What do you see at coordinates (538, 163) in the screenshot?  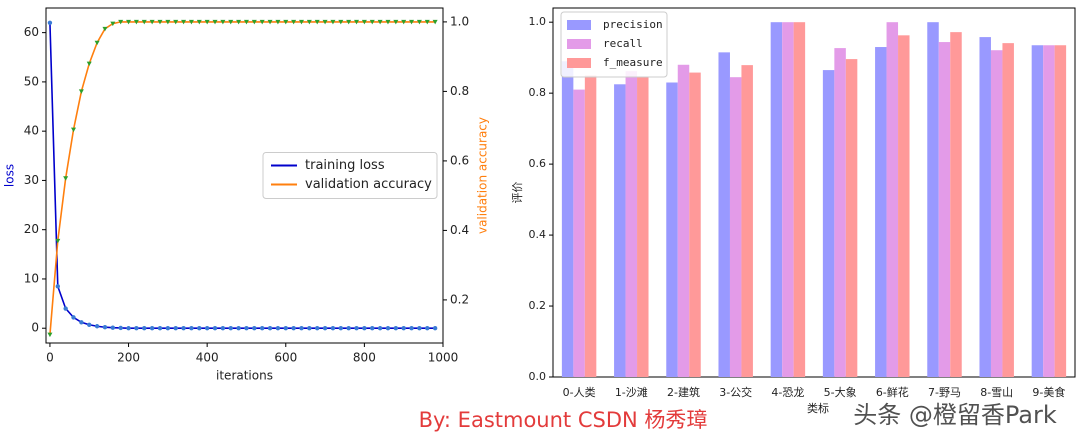 I see `y-tick-label: 0.6` at bounding box center [538, 163].